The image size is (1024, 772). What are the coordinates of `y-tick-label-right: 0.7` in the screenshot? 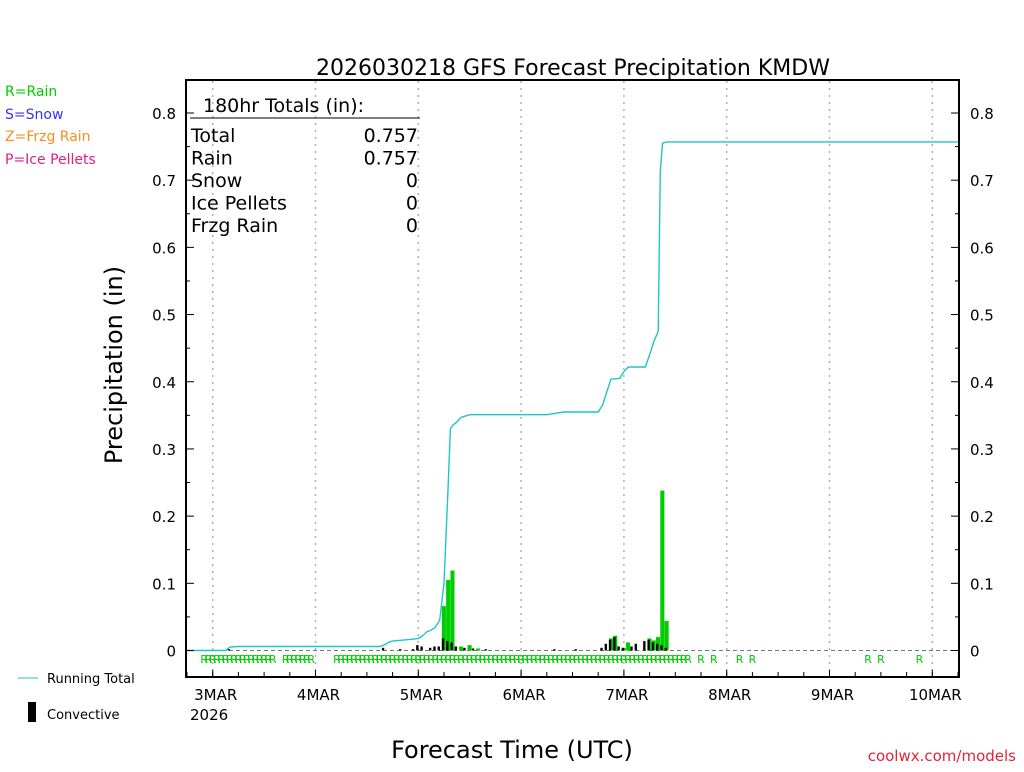 It's located at (982, 181).